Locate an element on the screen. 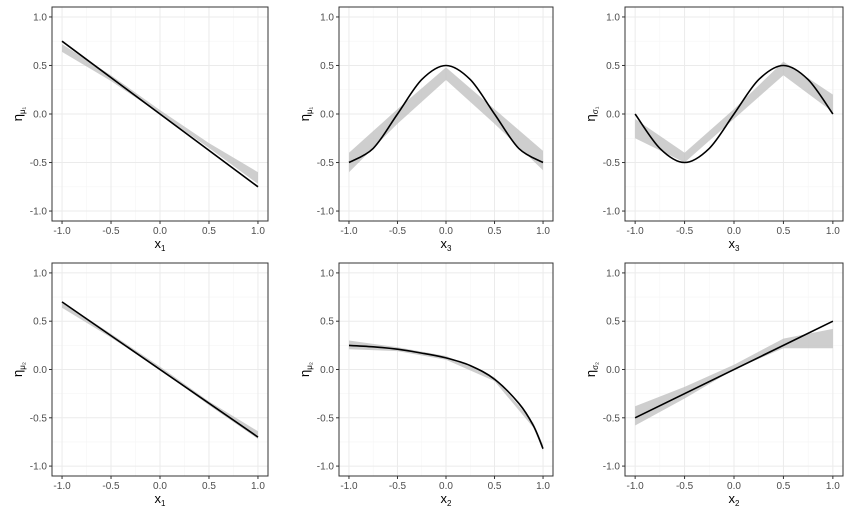  panel-1: -1.0 -0.5 0.0 0.5 1.0 -1.0 -0.5 0.0 0.5 1.0 x1 ημ₁ is located at coordinates (139, 129).